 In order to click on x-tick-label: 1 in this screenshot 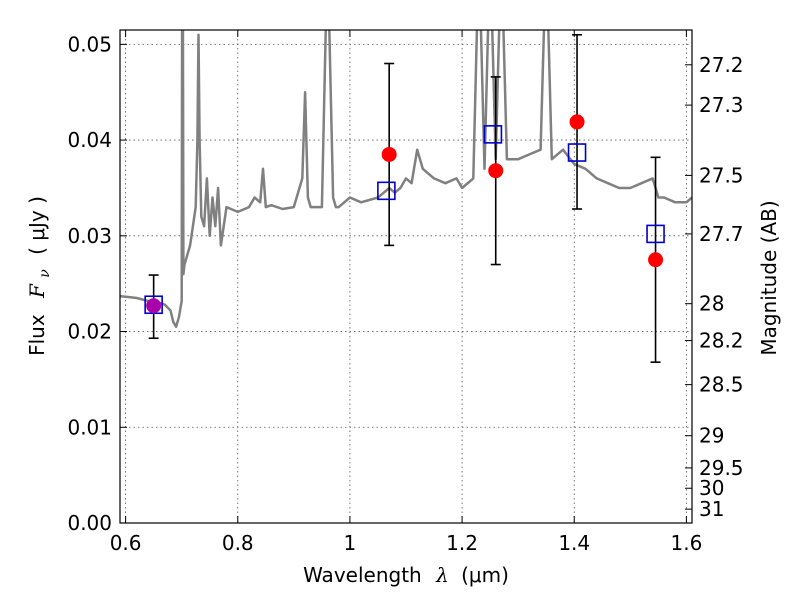, I will do `click(350, 543)`.